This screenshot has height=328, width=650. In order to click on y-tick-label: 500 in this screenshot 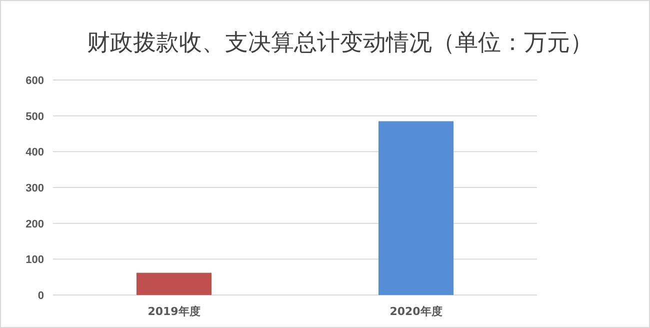, I will do `click(35, 116)`.